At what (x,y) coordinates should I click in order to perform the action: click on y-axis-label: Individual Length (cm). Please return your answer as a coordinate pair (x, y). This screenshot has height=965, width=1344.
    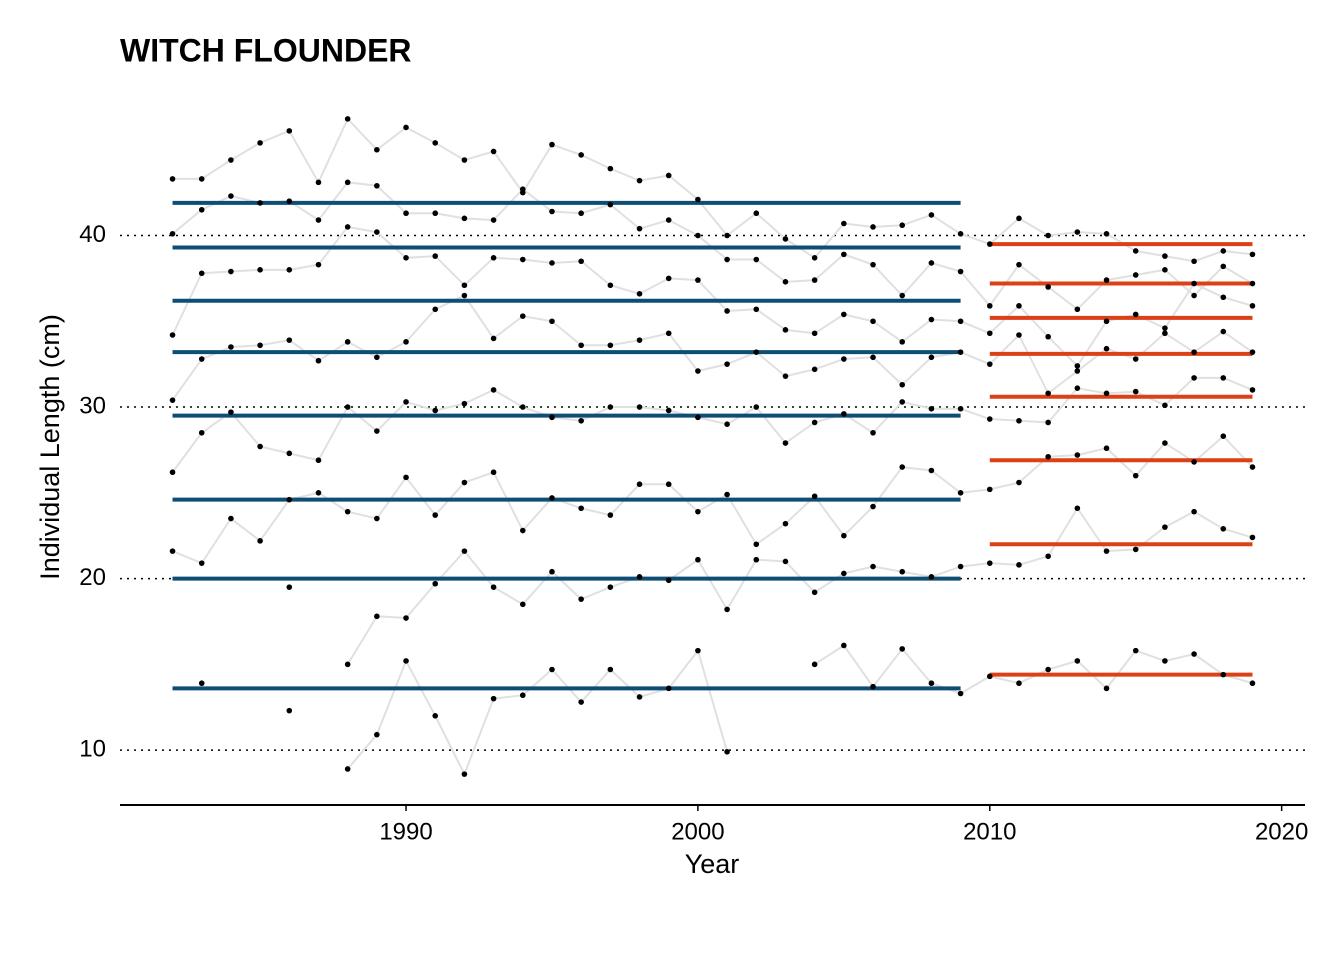
    Looking at the image, I should click on (50, 447).